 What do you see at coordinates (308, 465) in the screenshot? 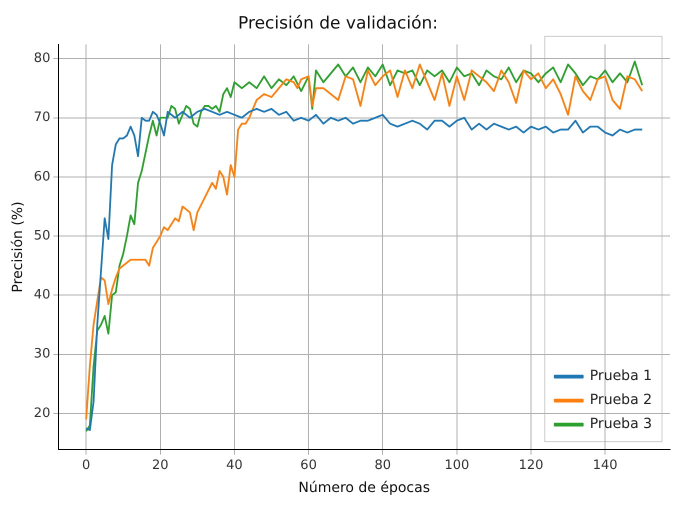
I see `x-tick-label: 60` at bounding box center [308, 465].